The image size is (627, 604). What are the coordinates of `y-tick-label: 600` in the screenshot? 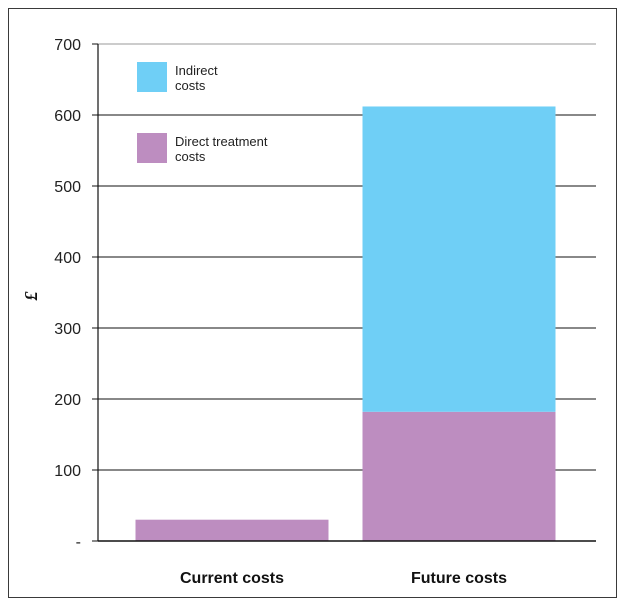 It's located at (67, 116).